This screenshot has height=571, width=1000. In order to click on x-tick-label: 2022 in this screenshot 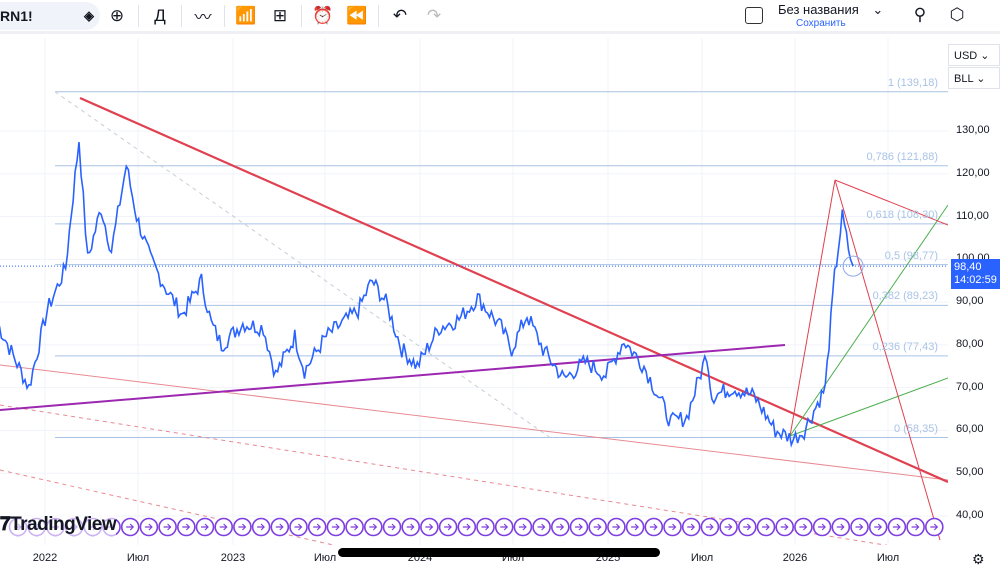, I will do `click(45, 558)`.